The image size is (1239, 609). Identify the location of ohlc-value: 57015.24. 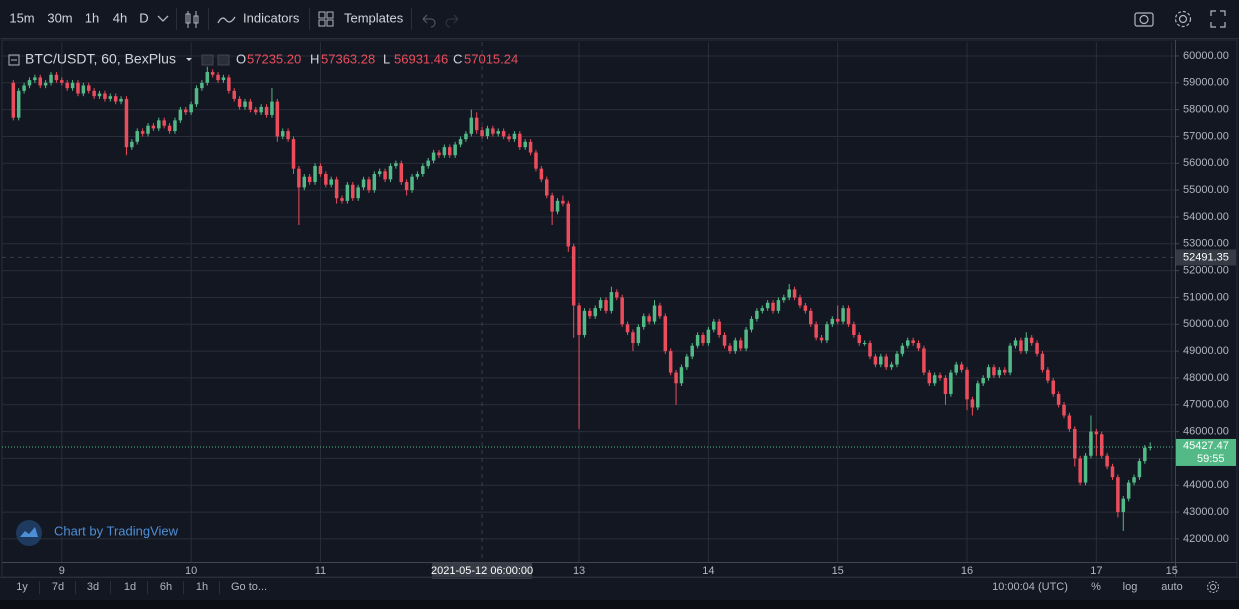
(491, 58).